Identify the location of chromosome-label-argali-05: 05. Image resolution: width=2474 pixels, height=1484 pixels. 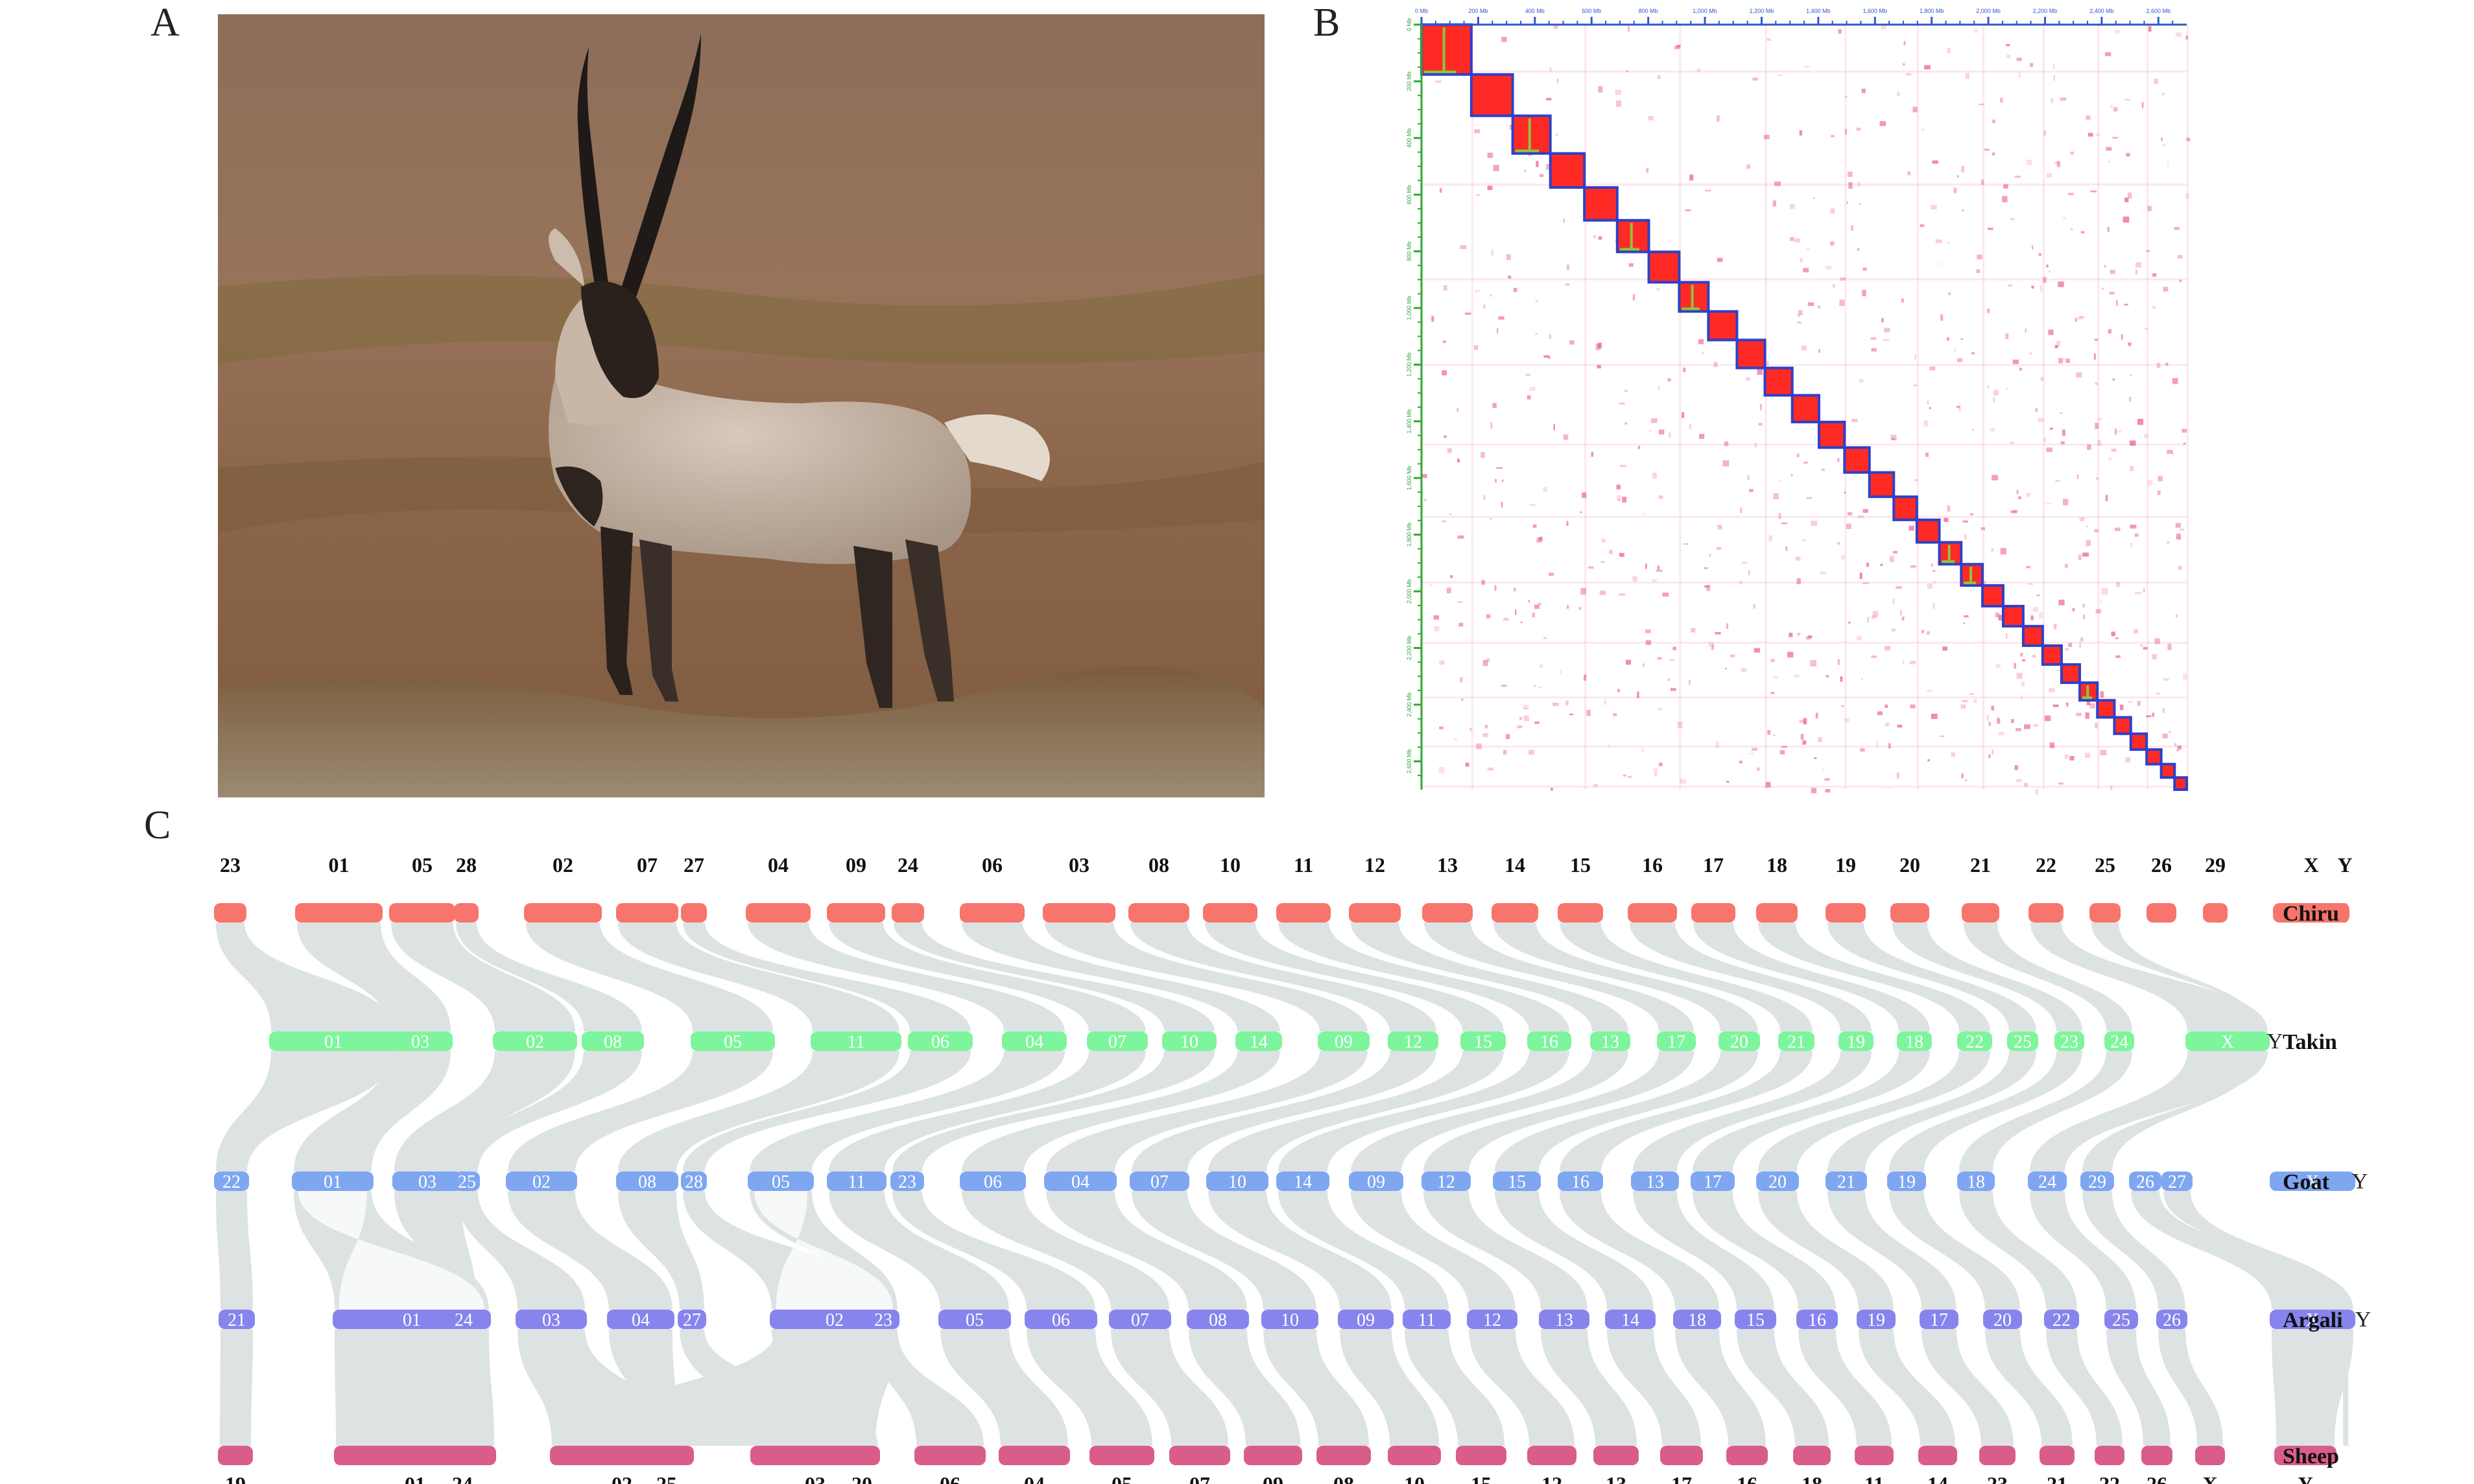
(975, 1320).